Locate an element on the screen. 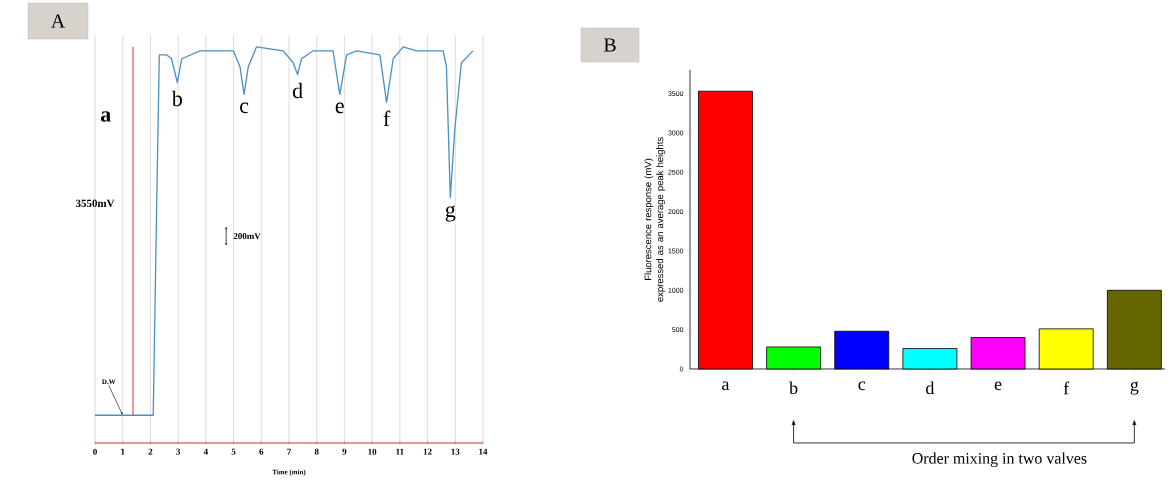 This screenshot has height=491, width=1170. x-tick-label: 4 is located at coordinates (205, 451).